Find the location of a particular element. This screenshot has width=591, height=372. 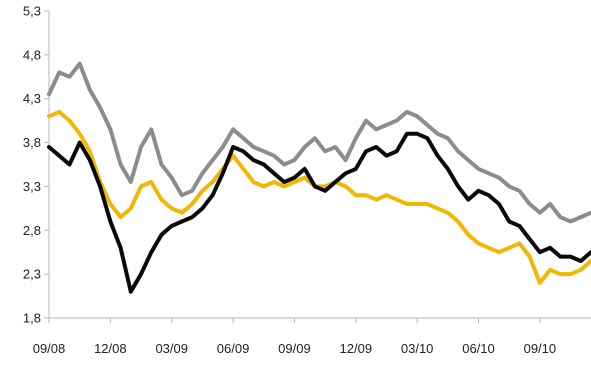

y-tick-label: 1,8 is located at coordinates (32, 318).